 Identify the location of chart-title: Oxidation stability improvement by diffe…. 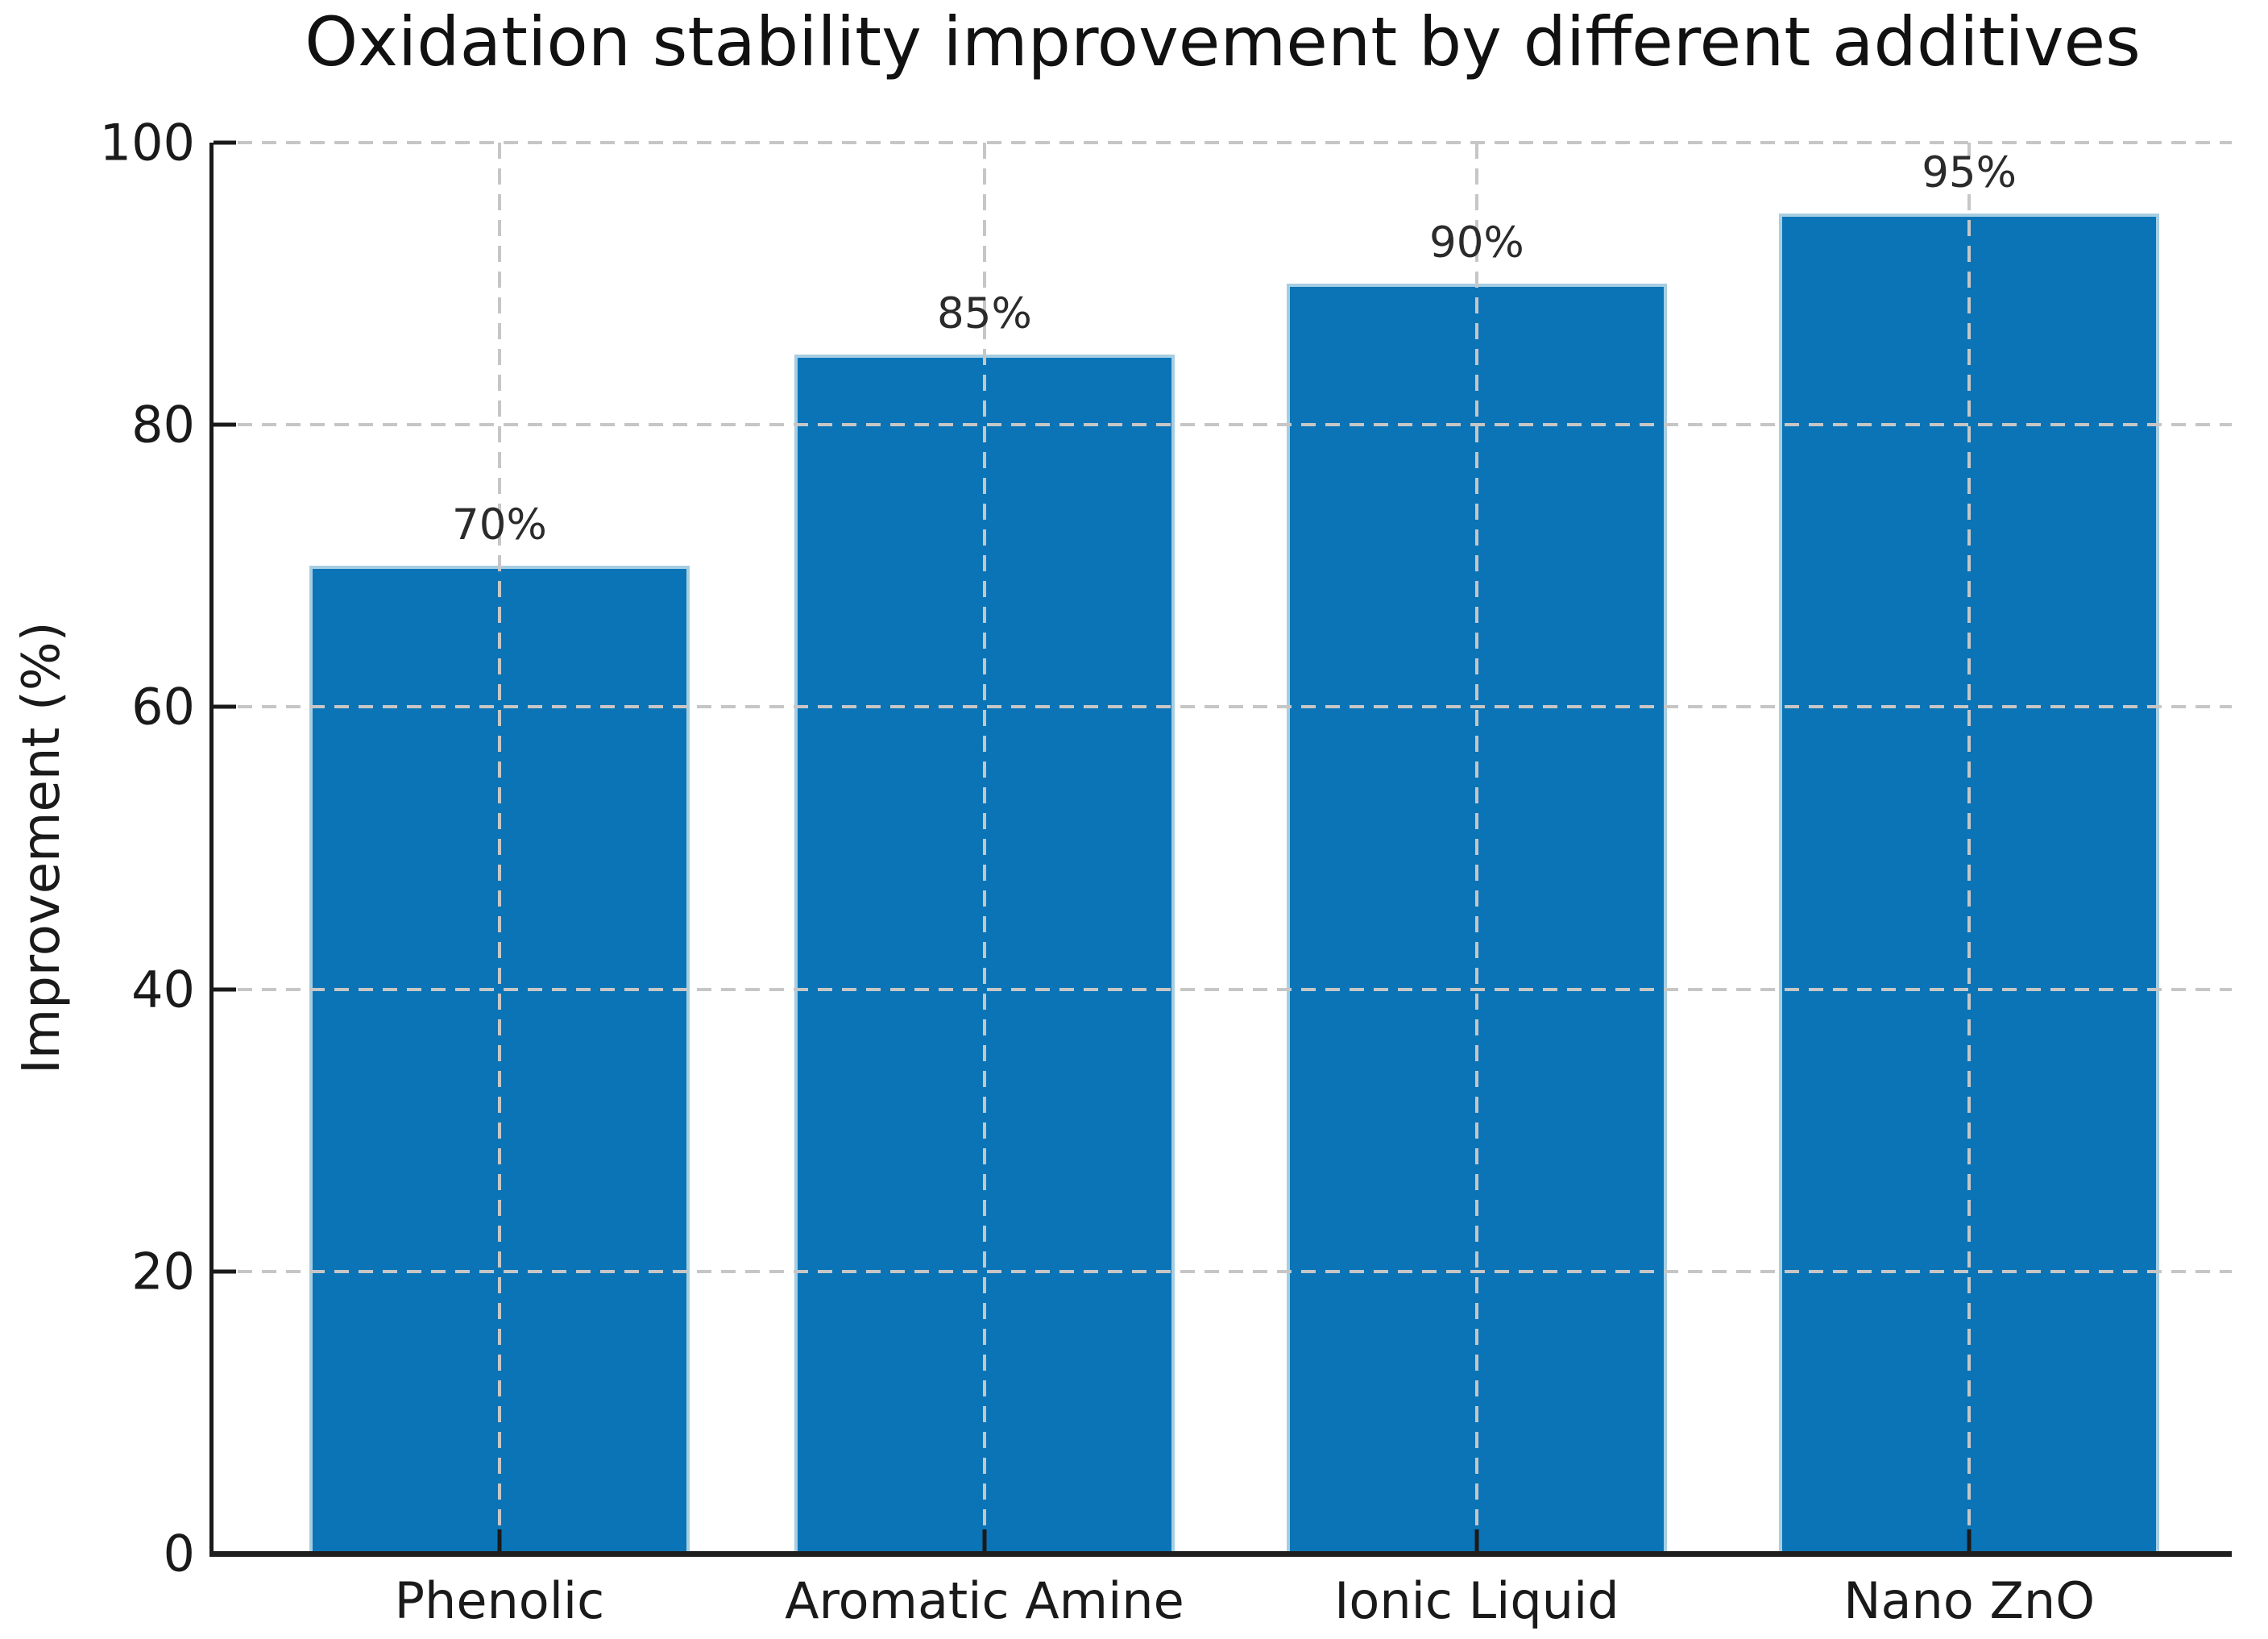
(1223, 42).